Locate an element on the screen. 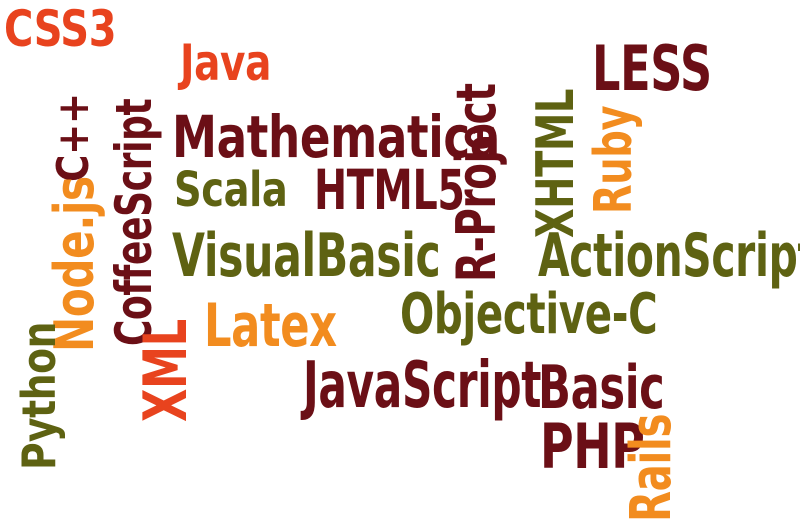  word-scala: Scala is located at coordinates (231, 190).